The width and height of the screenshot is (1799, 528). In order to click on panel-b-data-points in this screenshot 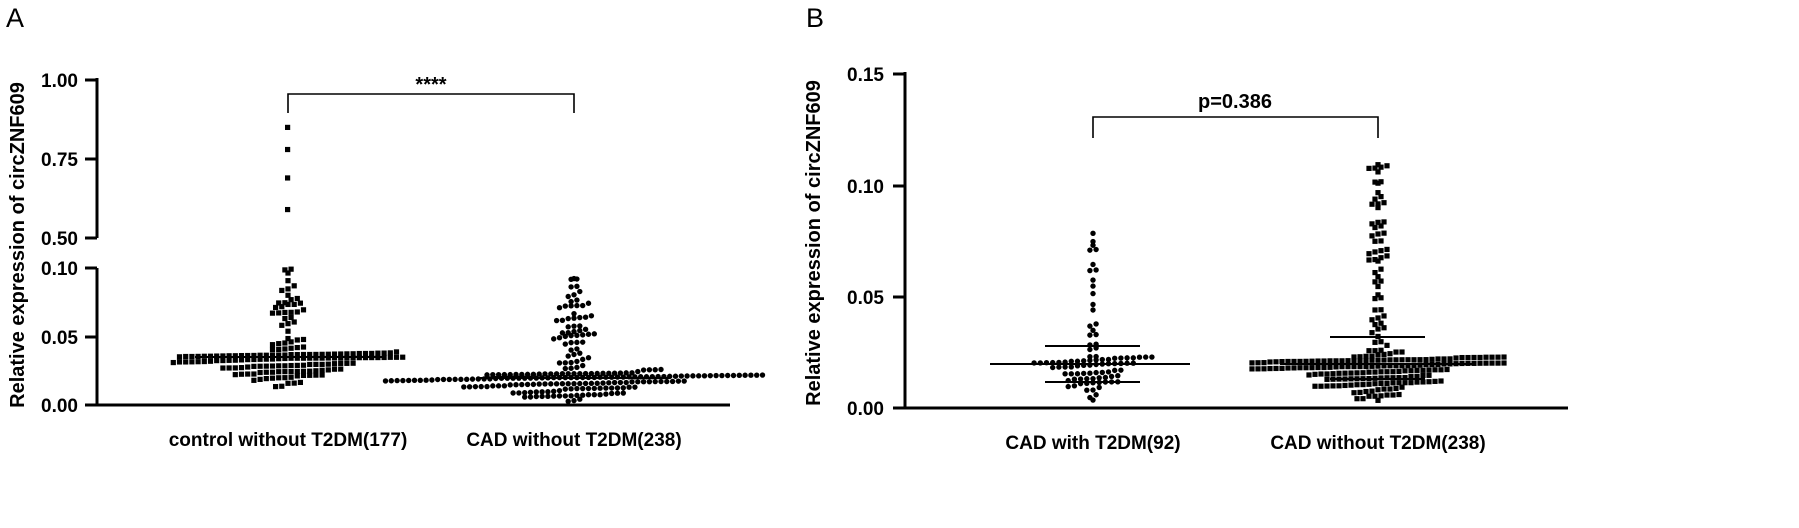, I will do `click(1269, 282)`.